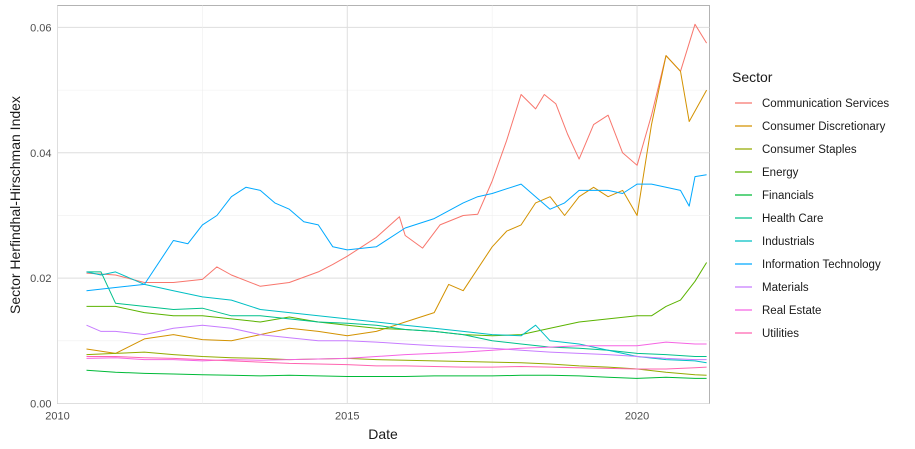  What do you see at coordinates (40, 154) in the screenshot?
I see `y-tick-label: 0.04` at bounding box center [40, 154].